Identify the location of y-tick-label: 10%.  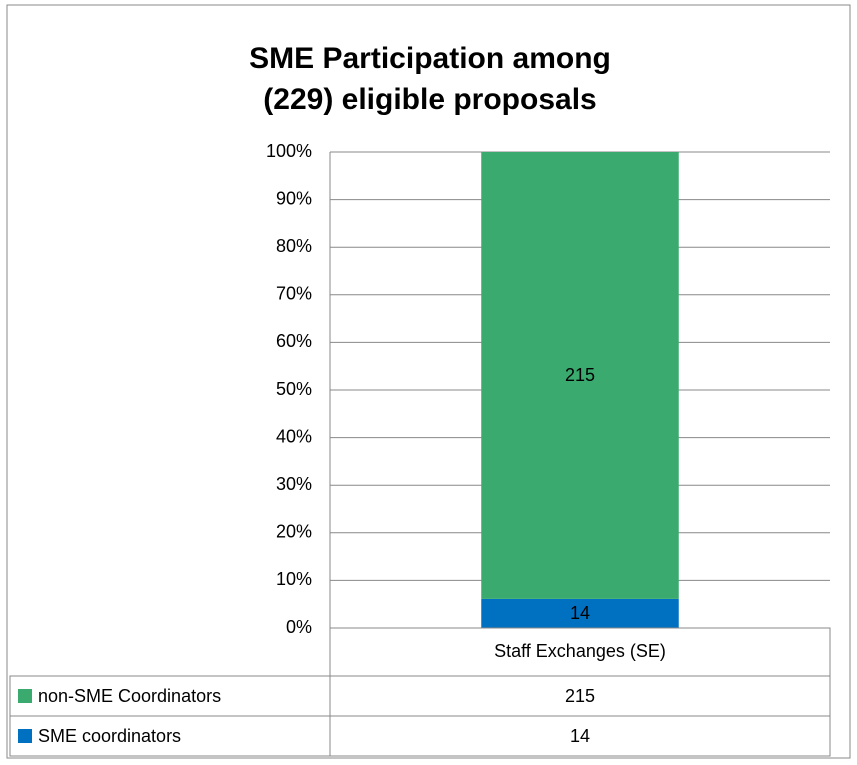
(294, 579).